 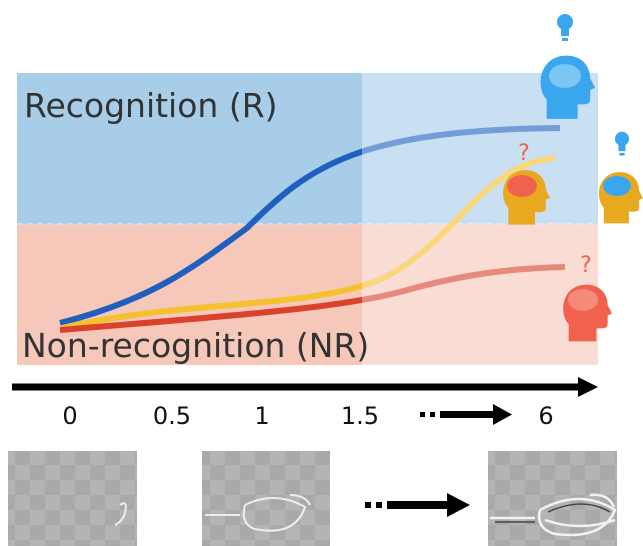 What do you see at coordinates (360, 416) in the screenshot?
I see `tick-label: 1.5` at bounding box center [360, 416].